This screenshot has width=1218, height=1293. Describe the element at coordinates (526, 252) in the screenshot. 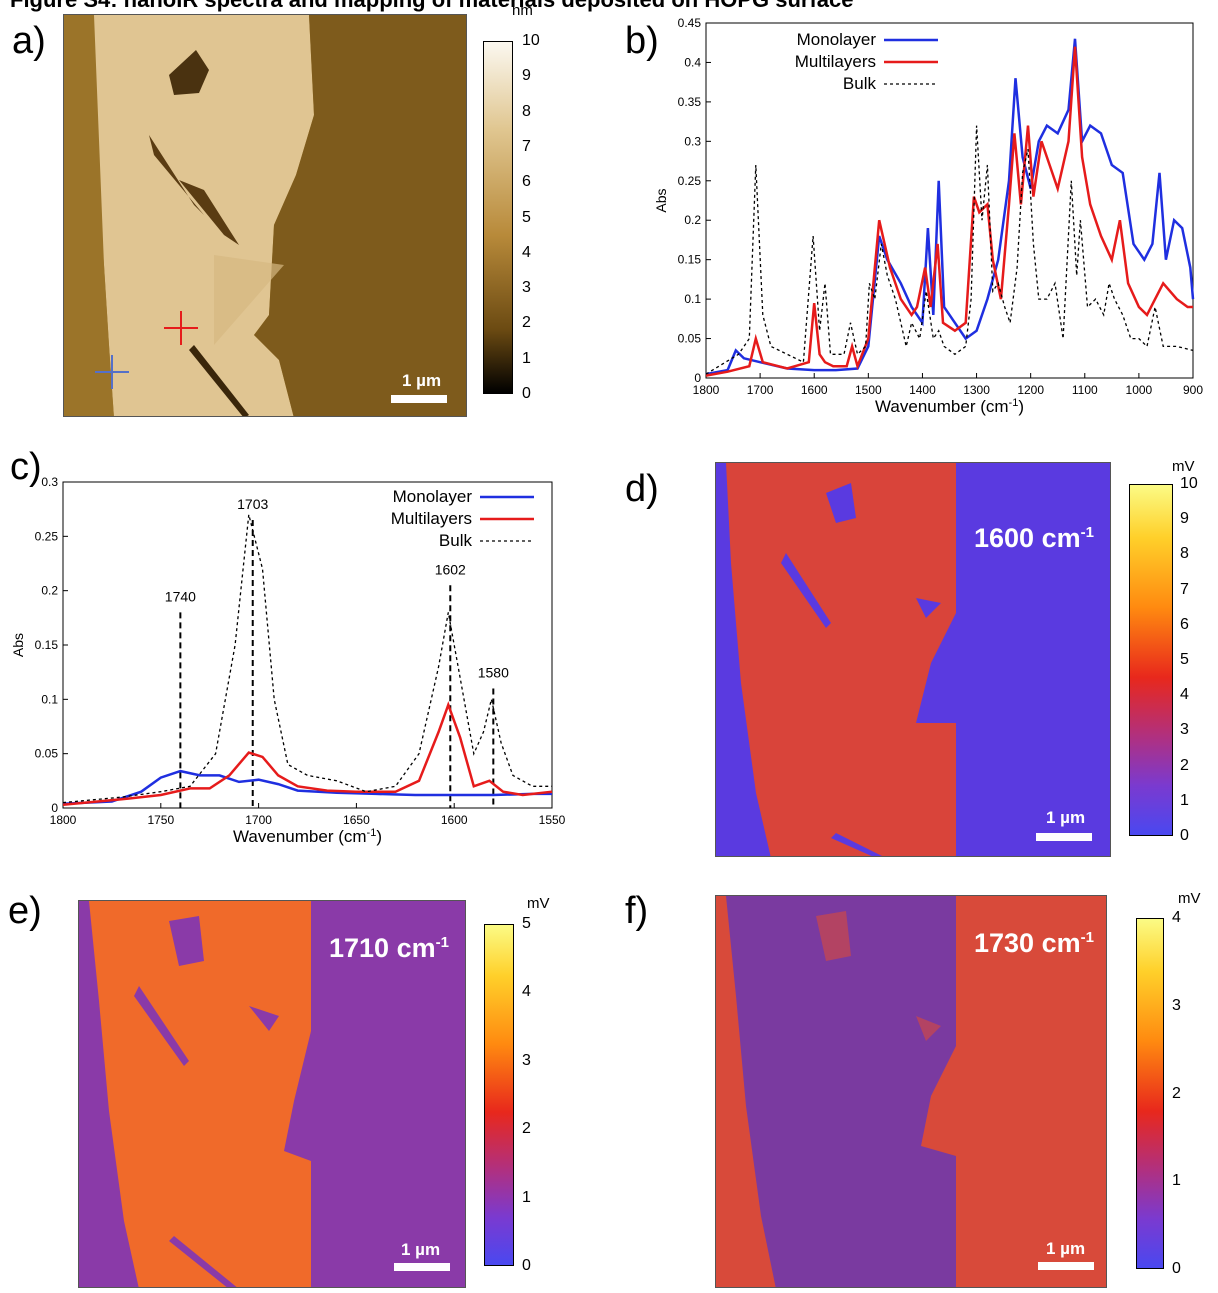

I see `colorbar-tick-a: 4` at that location.